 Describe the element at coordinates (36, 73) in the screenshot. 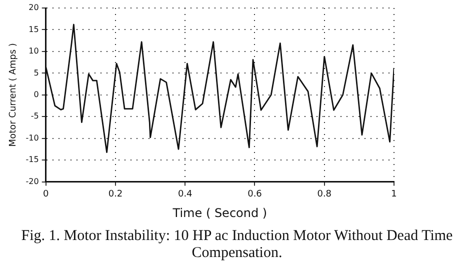

I see `y-tick-label: 5` at that location.